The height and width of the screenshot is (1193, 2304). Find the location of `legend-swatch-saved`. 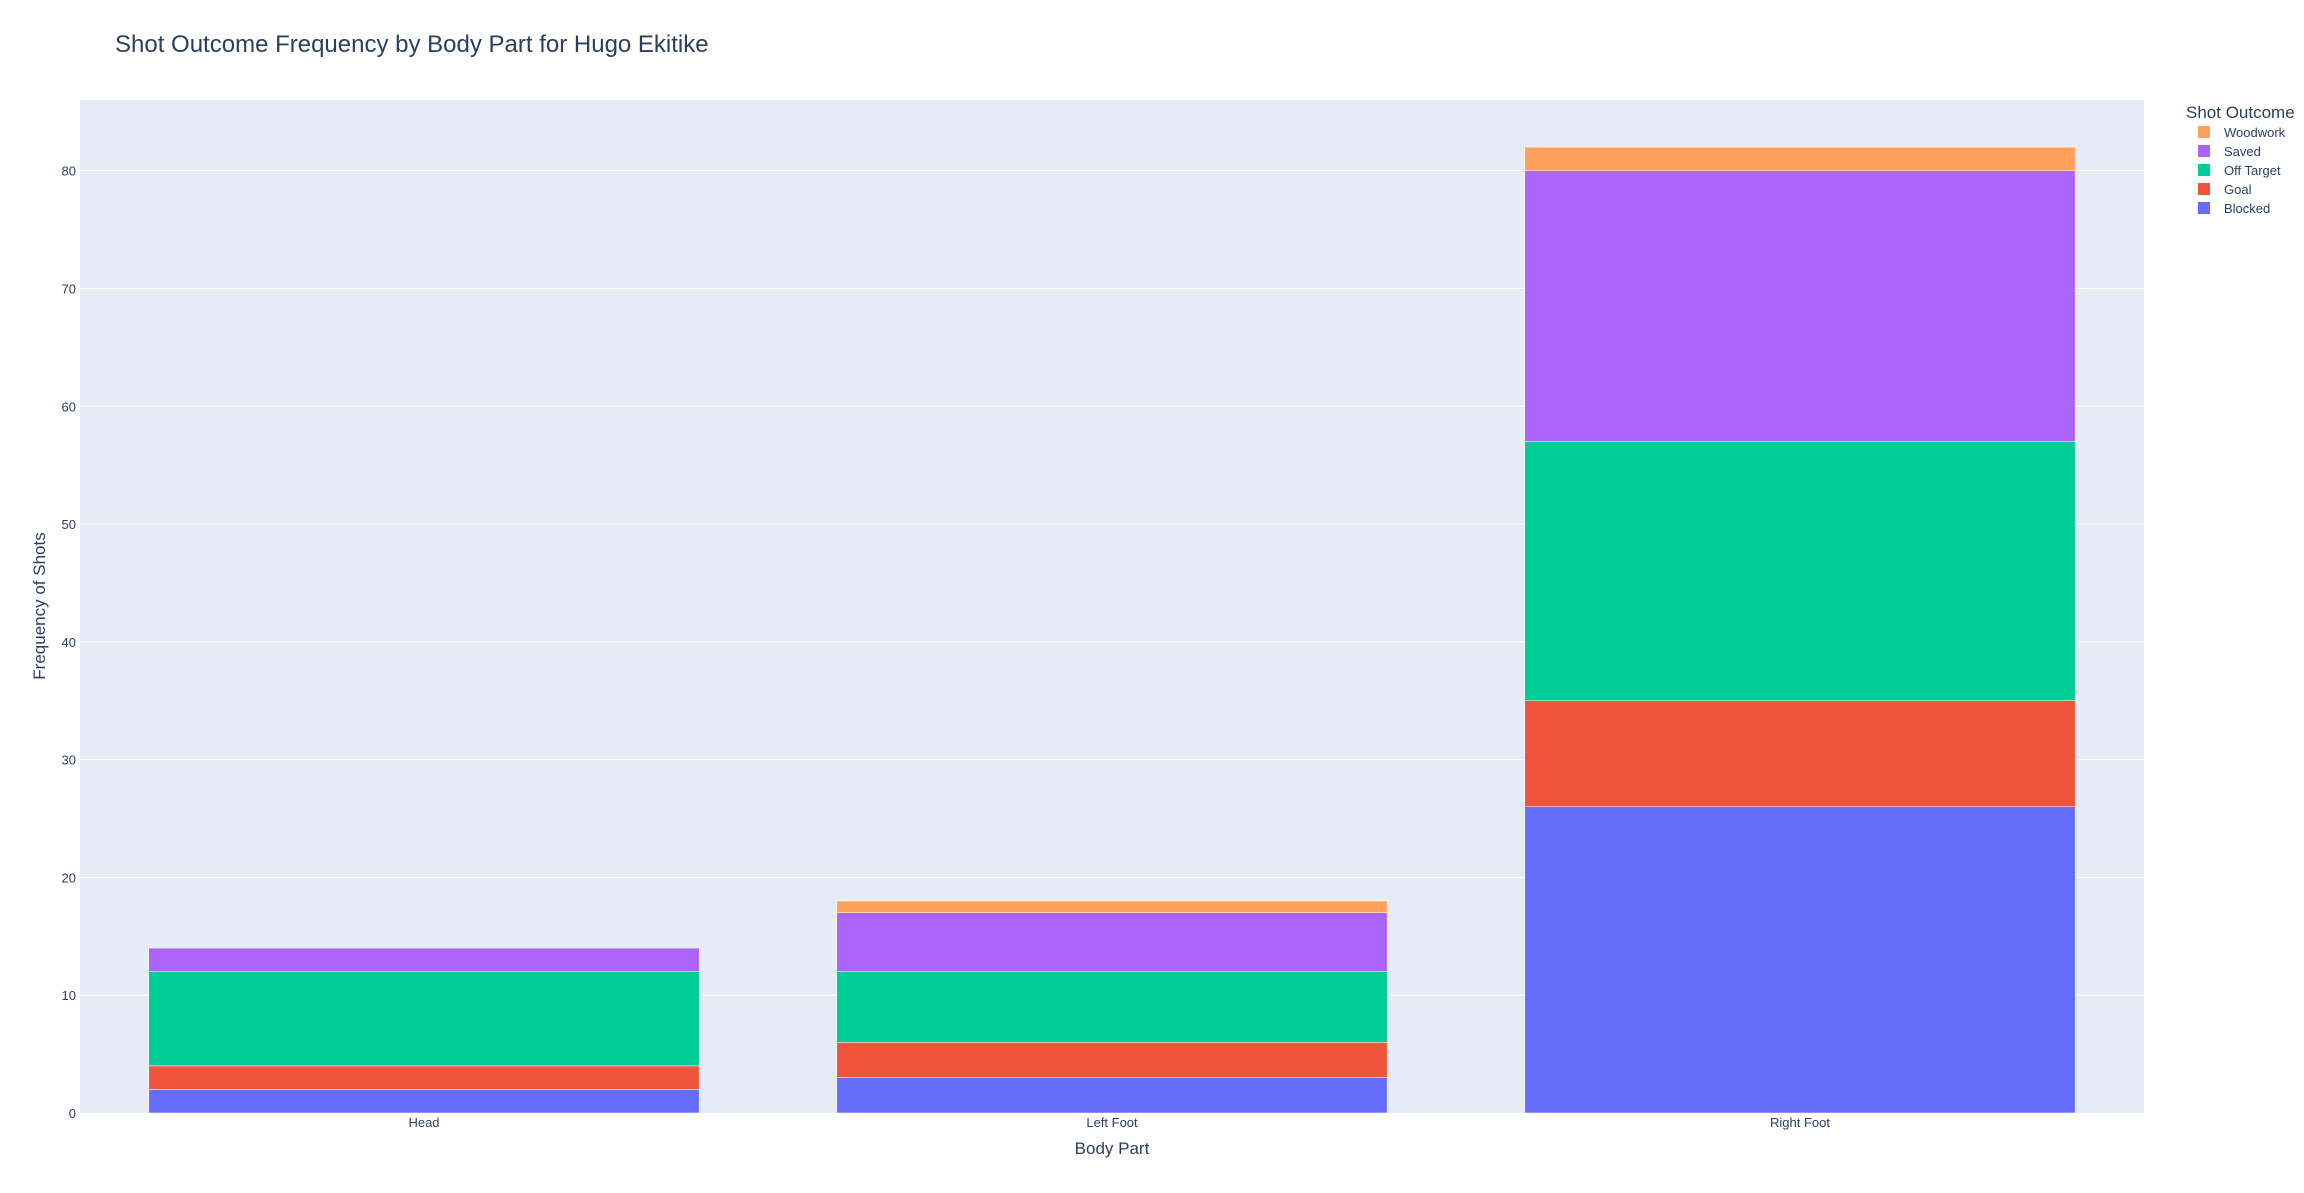

legend-swatch-saved is located at coordinates (2204, 151).